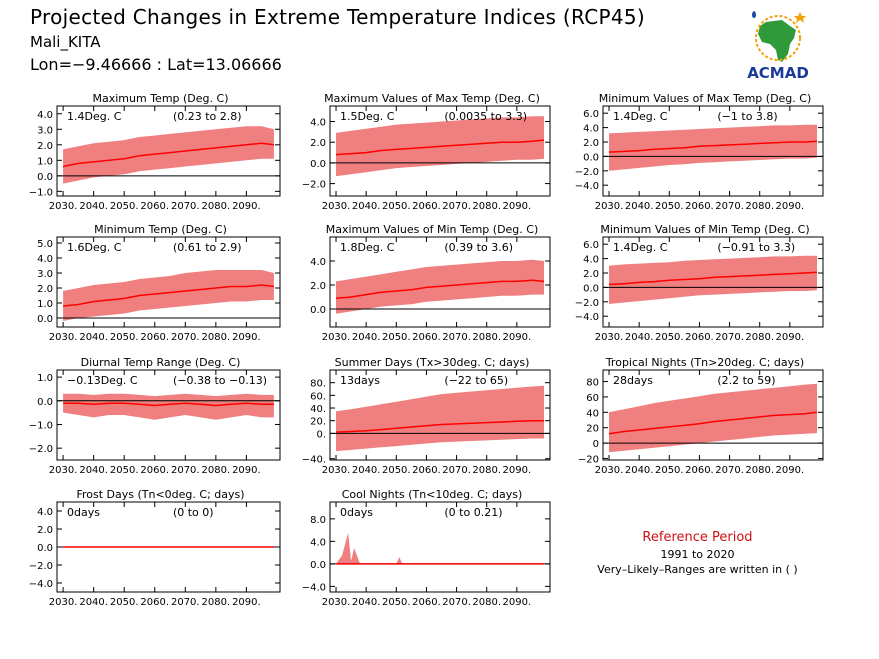 This screenshot has height=659, width=879. I want to click on reference-period-title: Reference Period, so click(697, 537).